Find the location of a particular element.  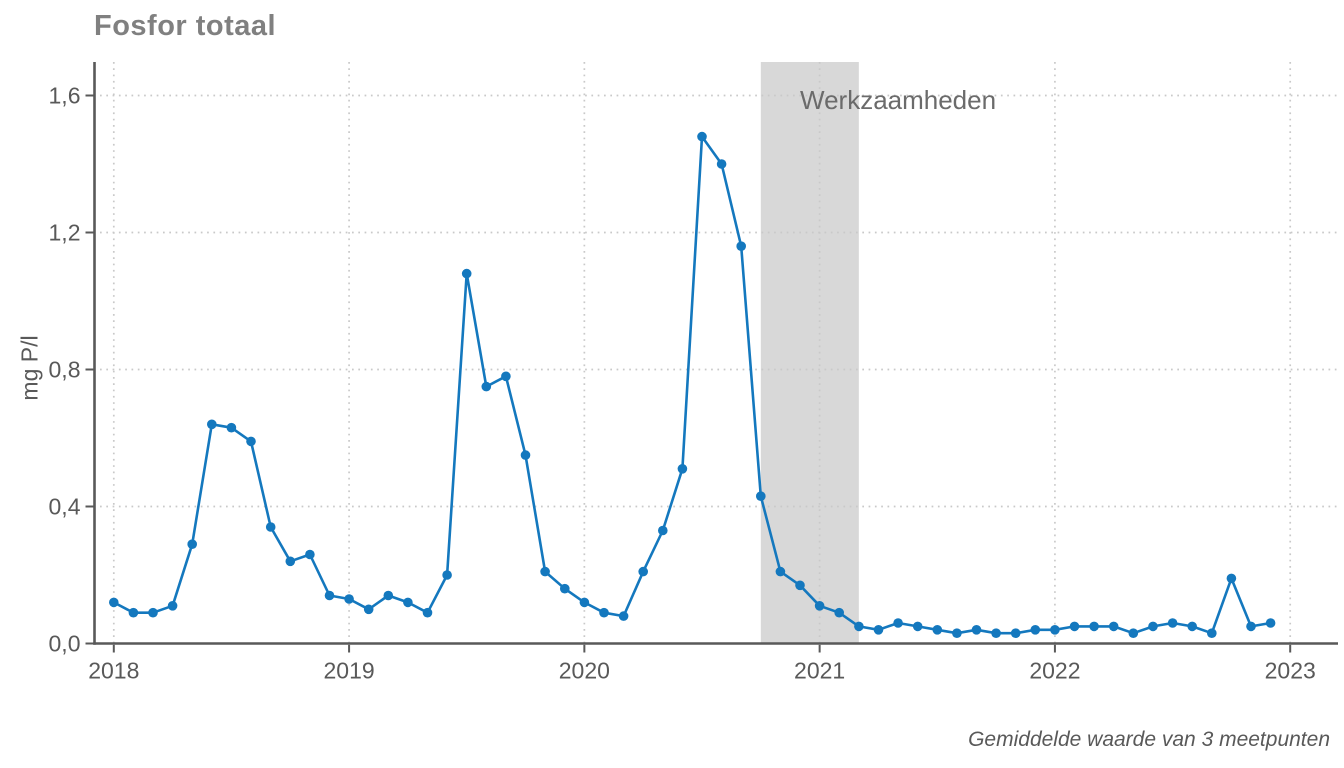

y-tick-label: 0,4 is located at coordinates (65, 507).